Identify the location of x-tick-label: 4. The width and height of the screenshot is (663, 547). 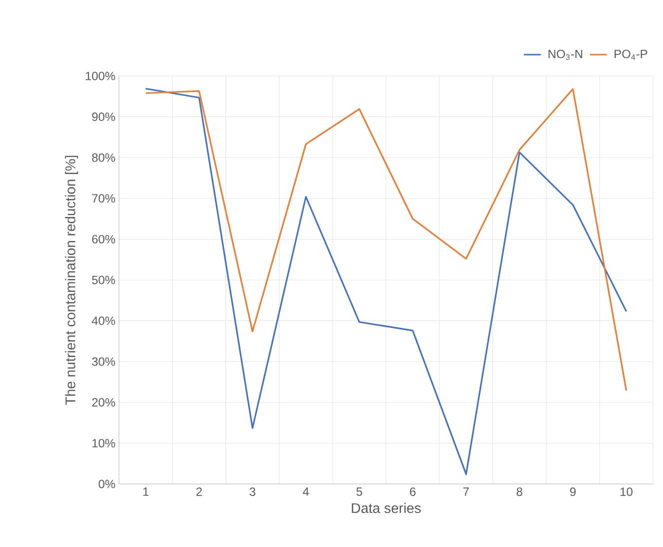
(305, 492).